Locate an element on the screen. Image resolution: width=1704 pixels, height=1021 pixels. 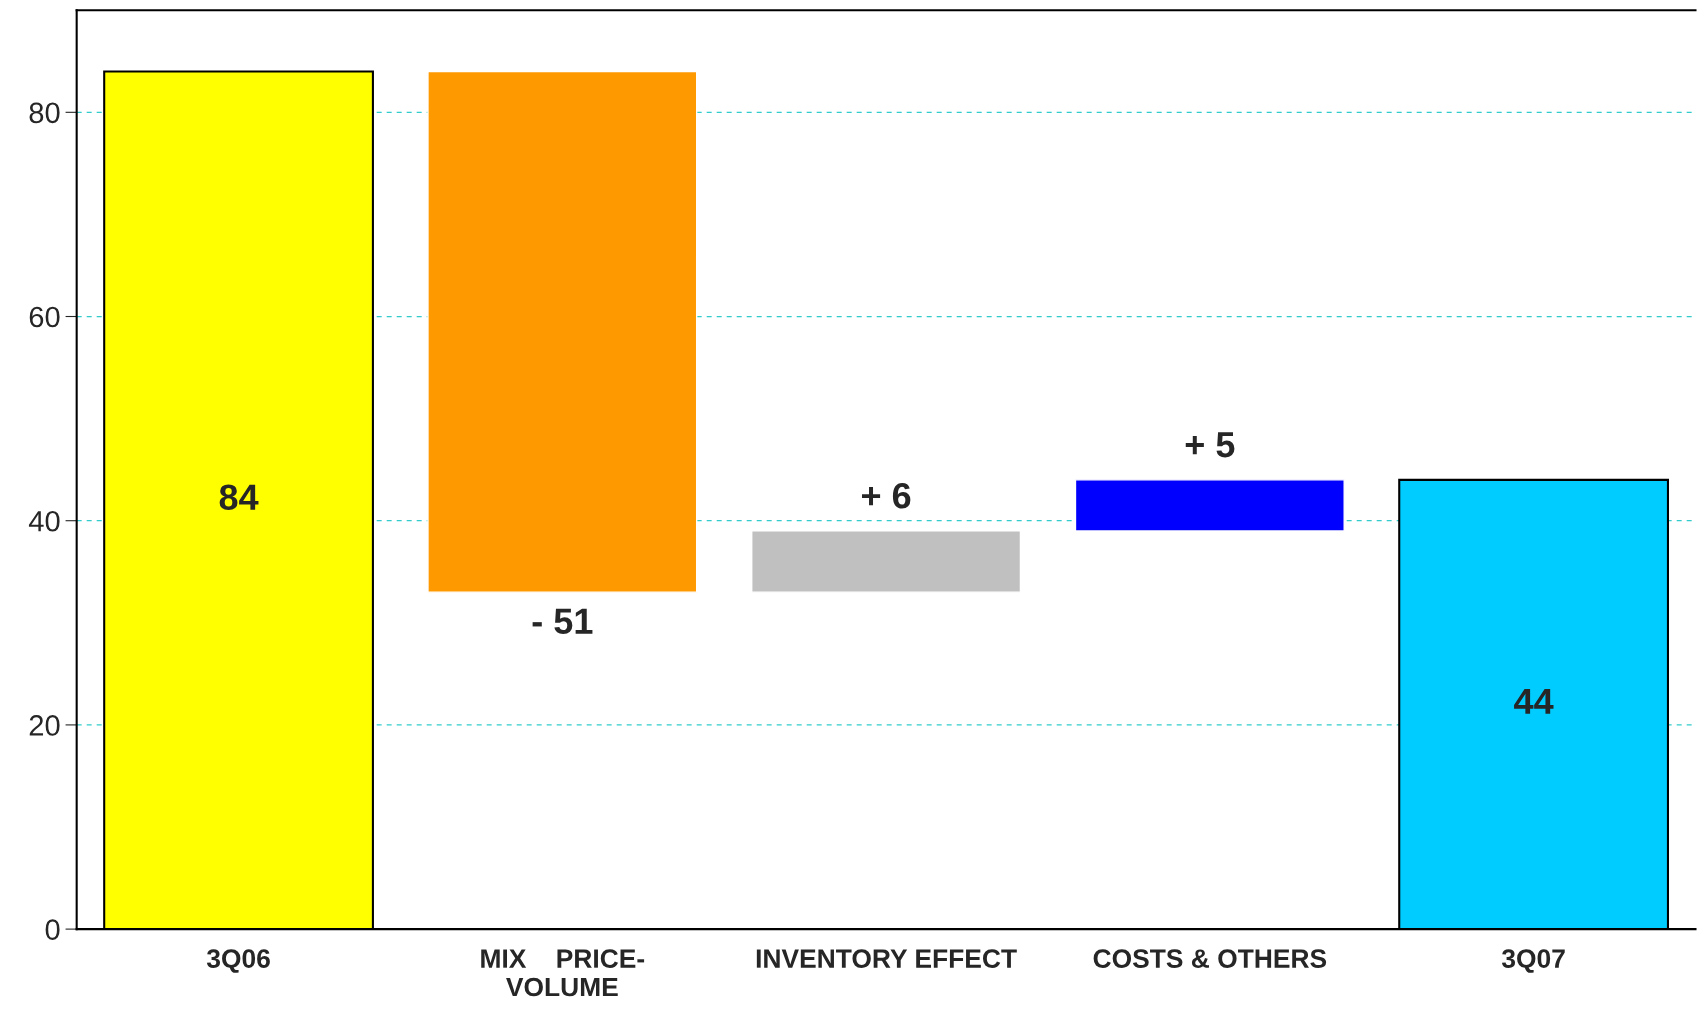
x-tick-label: INVENTORY EFFECT is located at coordinates (886, 958).